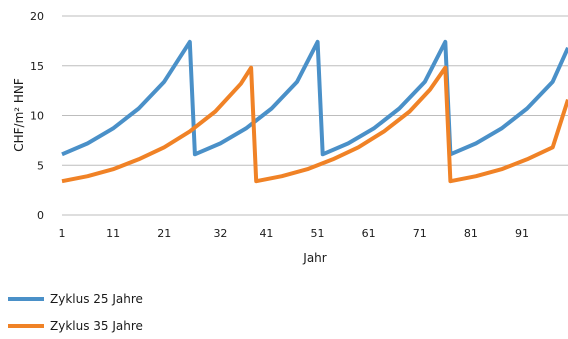 This screenshot has height=339, width=568. What do you see at coordinates (318, 233) in the screenshot?
I see `x-tick-label-51: 51` at bounding box center [318, 233].